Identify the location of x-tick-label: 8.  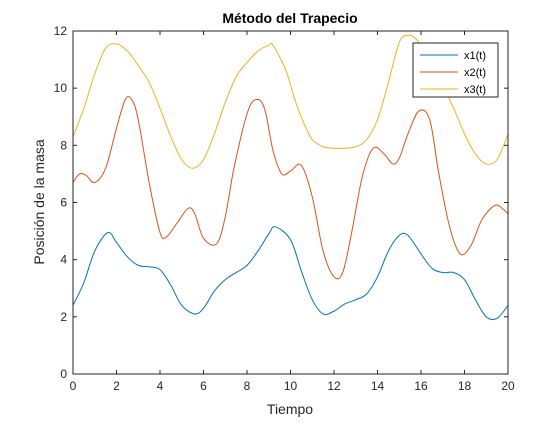
(247, 386).